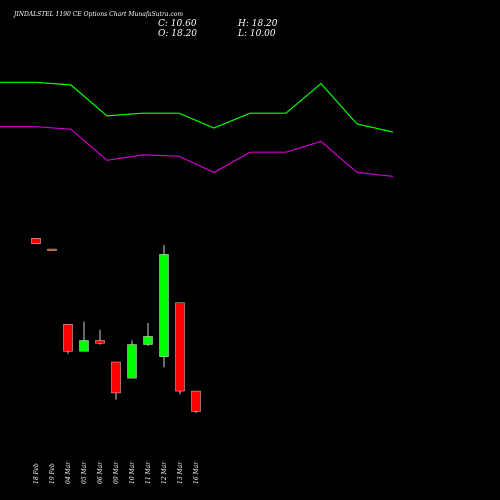 This screenshot has width=500, height=500. I want to click on close-value: C: 10.60, so click(177, 24).